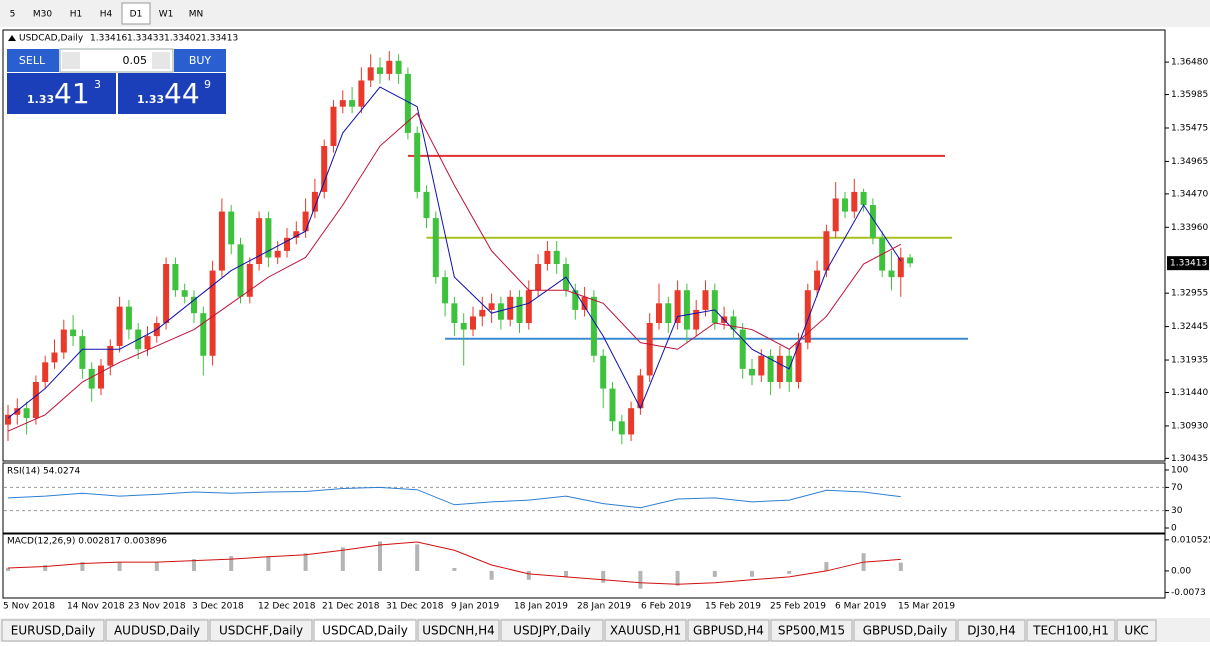  Describe the element at coordinates (136, 15) in the screenshot. I see `timeframe-button: D1` at that location.